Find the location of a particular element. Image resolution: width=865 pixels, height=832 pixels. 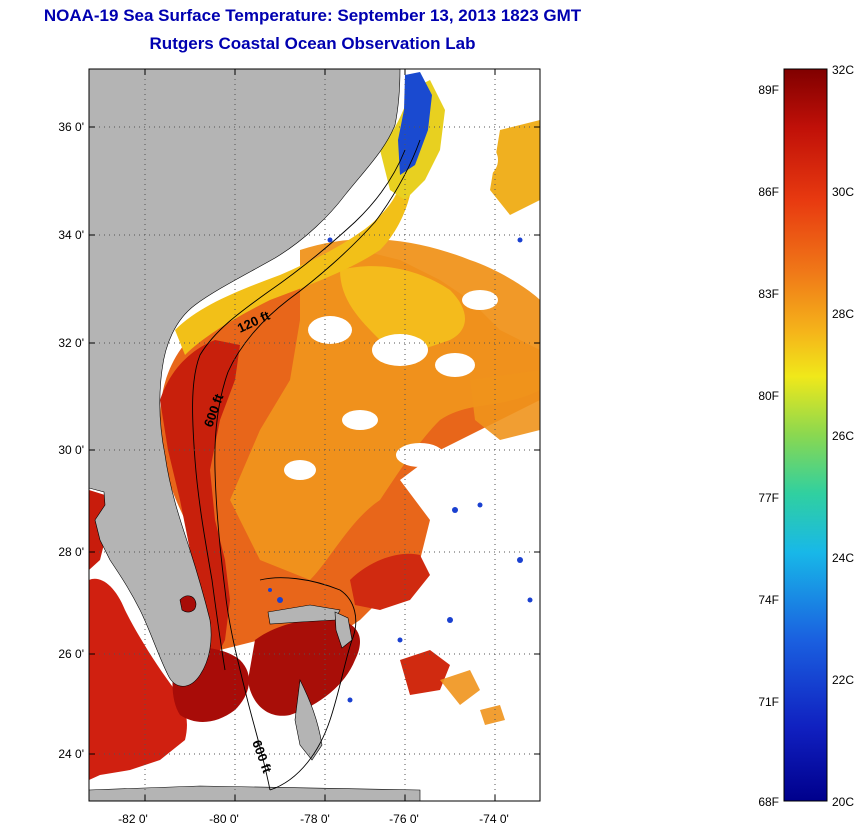

colorbar-fahrenheit-label: 89F is located at coordinates (768, 90).